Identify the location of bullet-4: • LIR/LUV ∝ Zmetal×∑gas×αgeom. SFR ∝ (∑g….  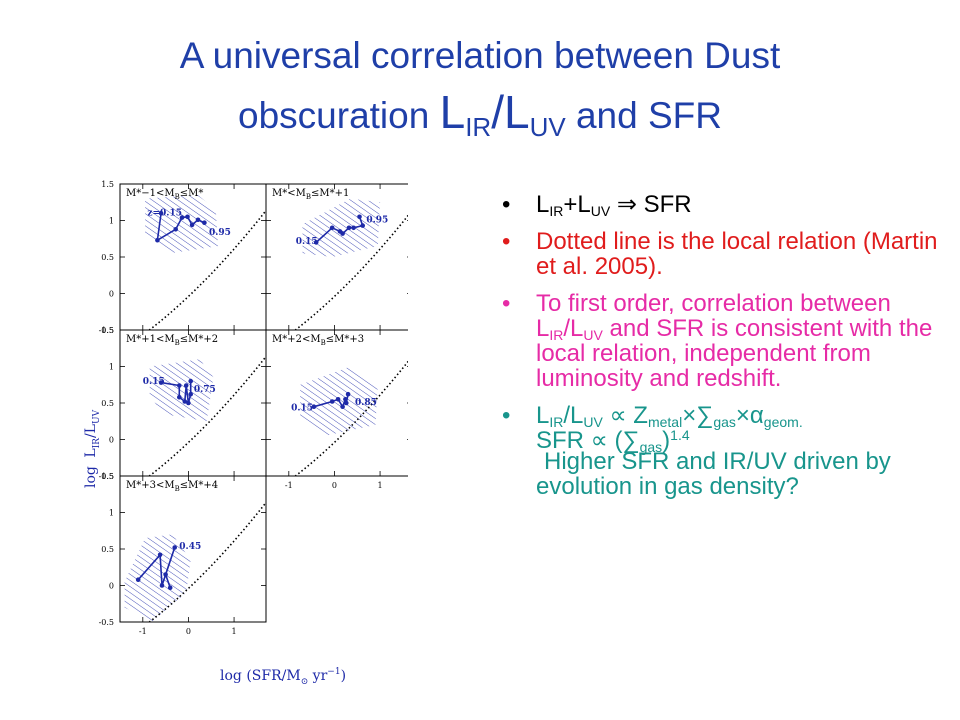
(718, 428).